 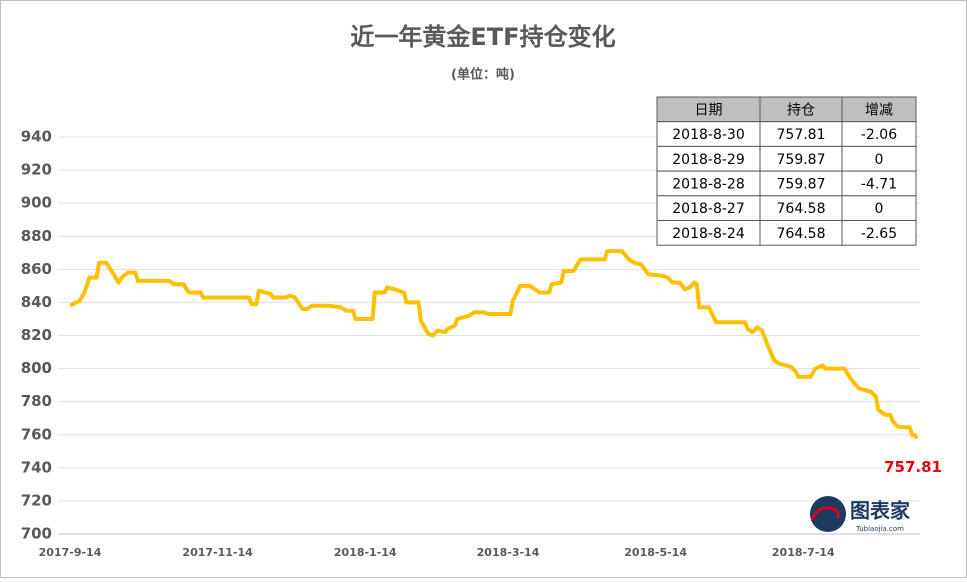 What do you see at coordinates (217, 552) in the screenshot?
I see `x-tick-label: 2017-11-14` at bounding box center [217, 552].